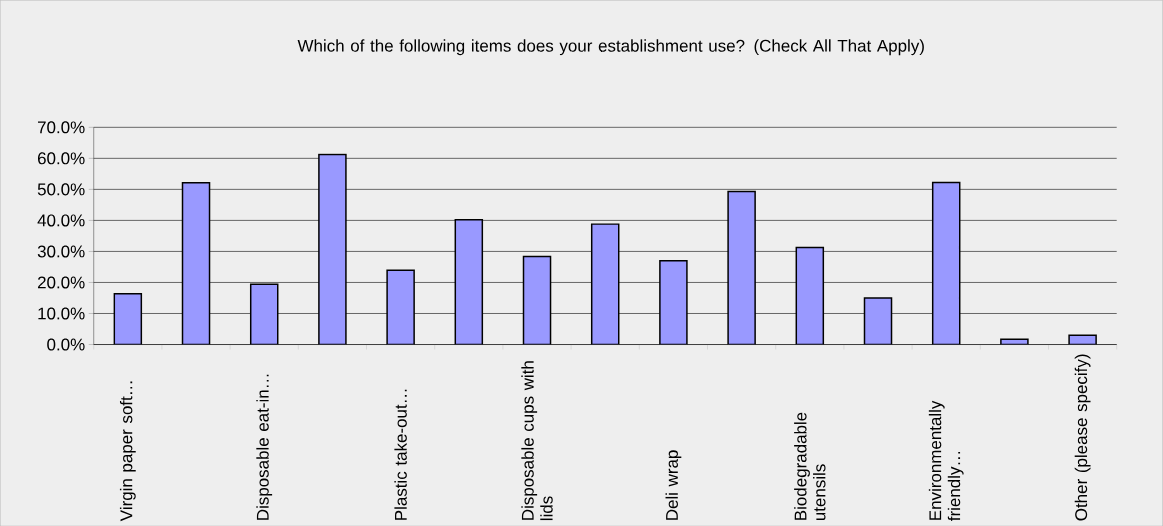 Image resolution: width=1163 pixels, height=526 pixels. What do you see at coordinates (1082, 437) in the screenshot?
I see `x-tick-label: Other (please specify)` at bounding box center [1082, 437].